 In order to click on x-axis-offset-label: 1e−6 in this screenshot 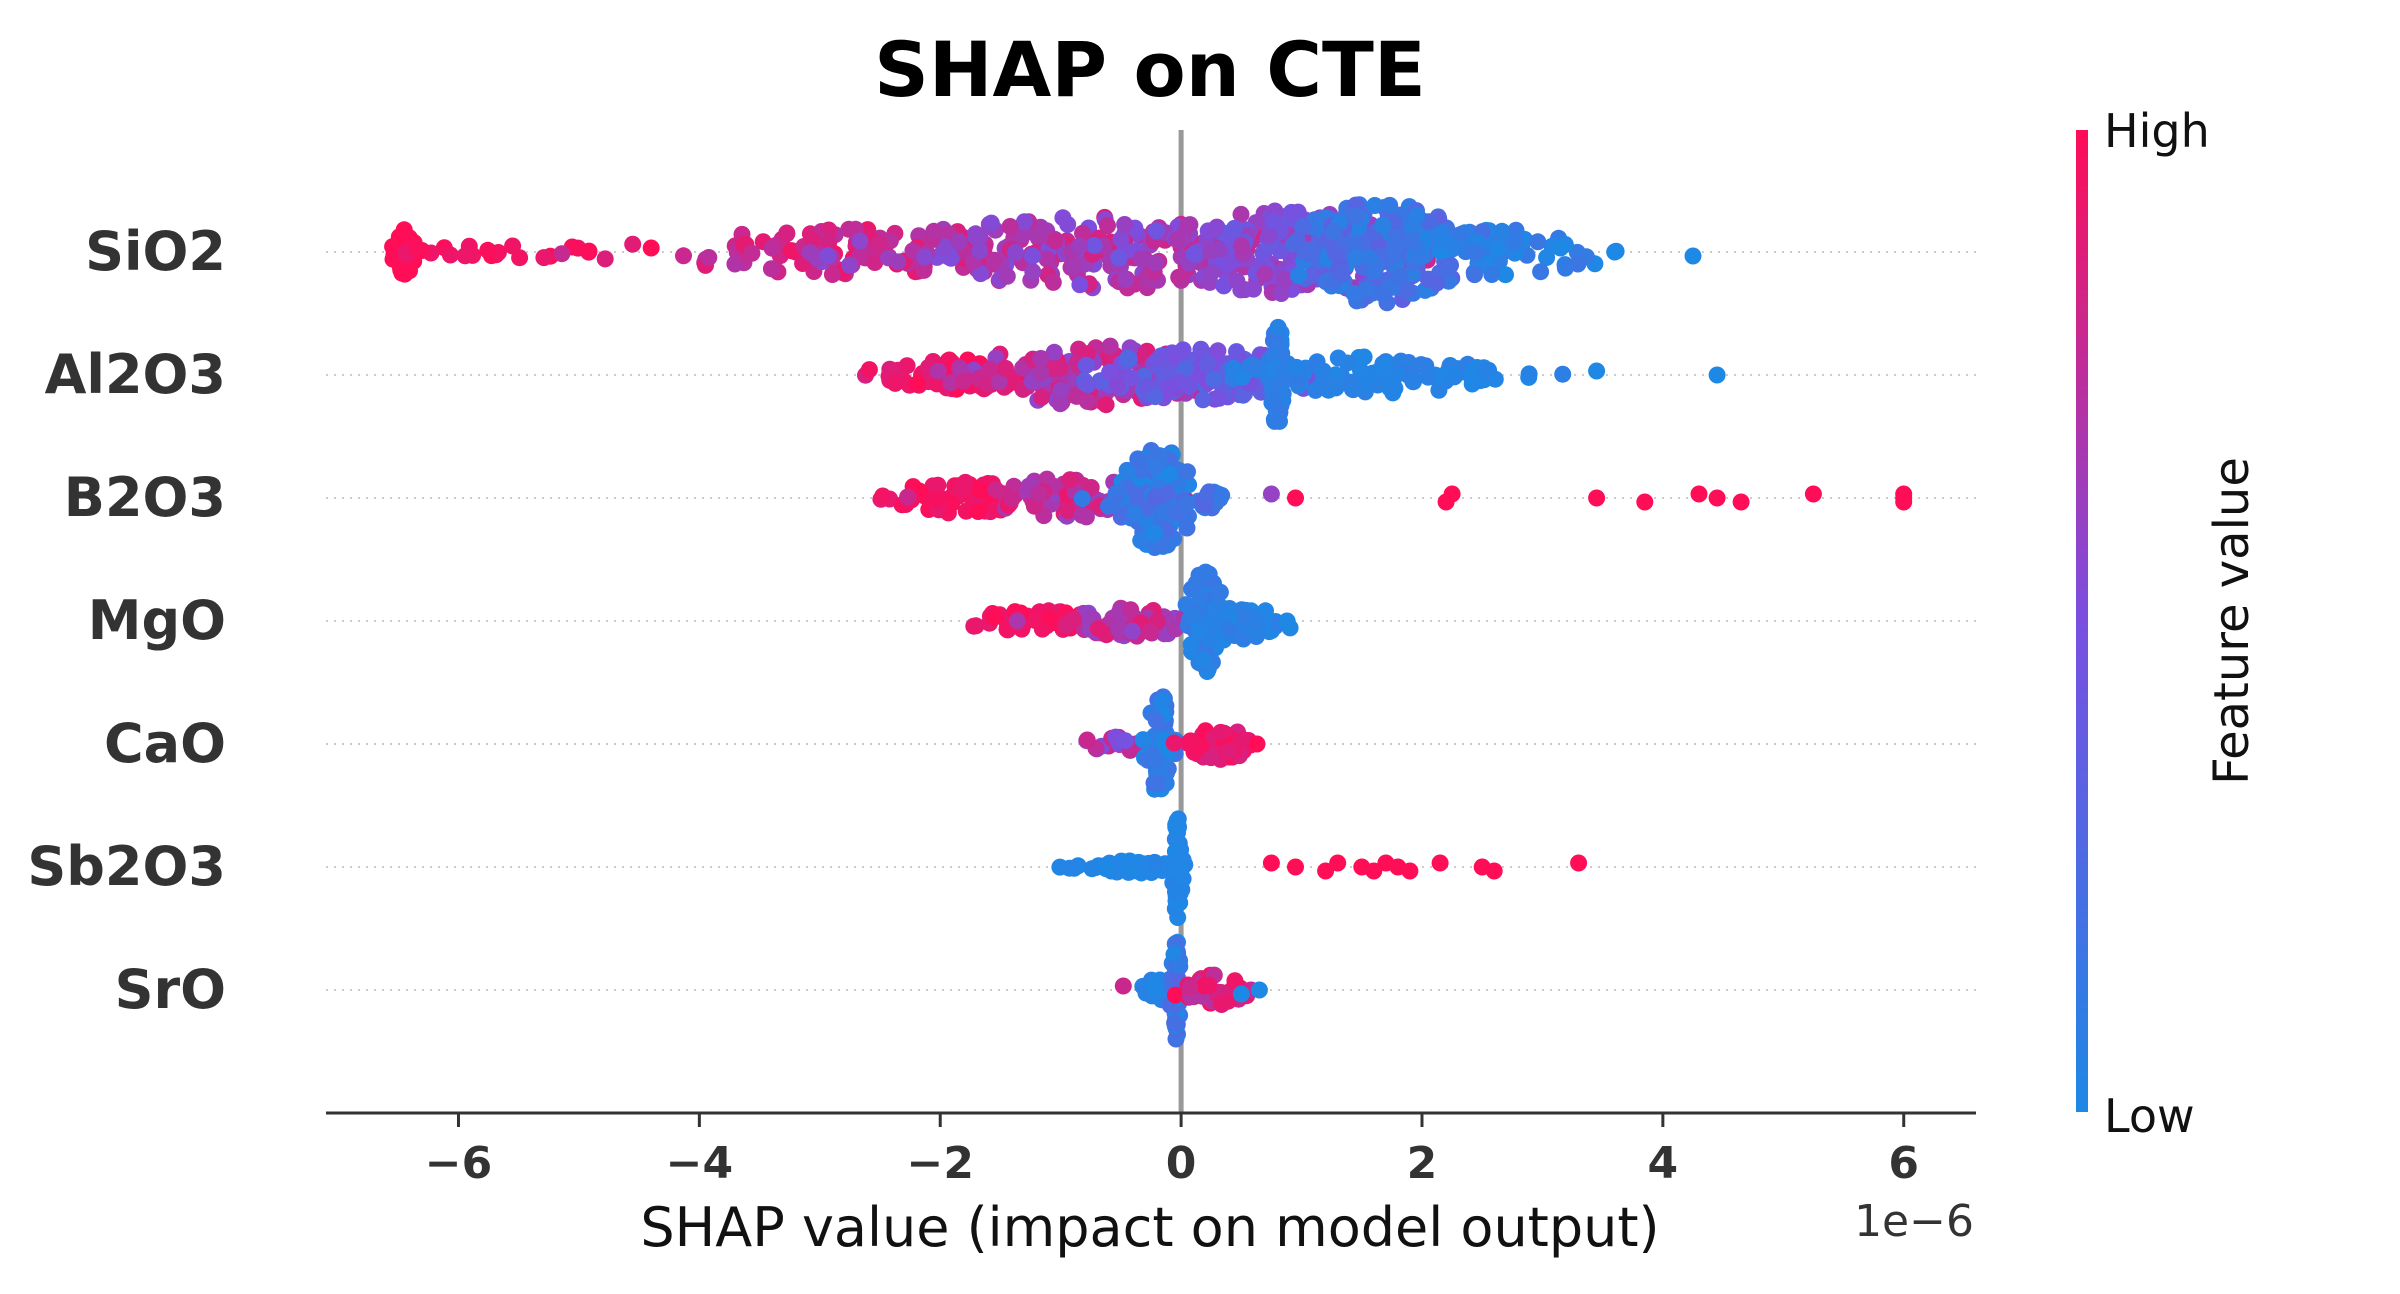, I will do `click(1914, 1221)`.